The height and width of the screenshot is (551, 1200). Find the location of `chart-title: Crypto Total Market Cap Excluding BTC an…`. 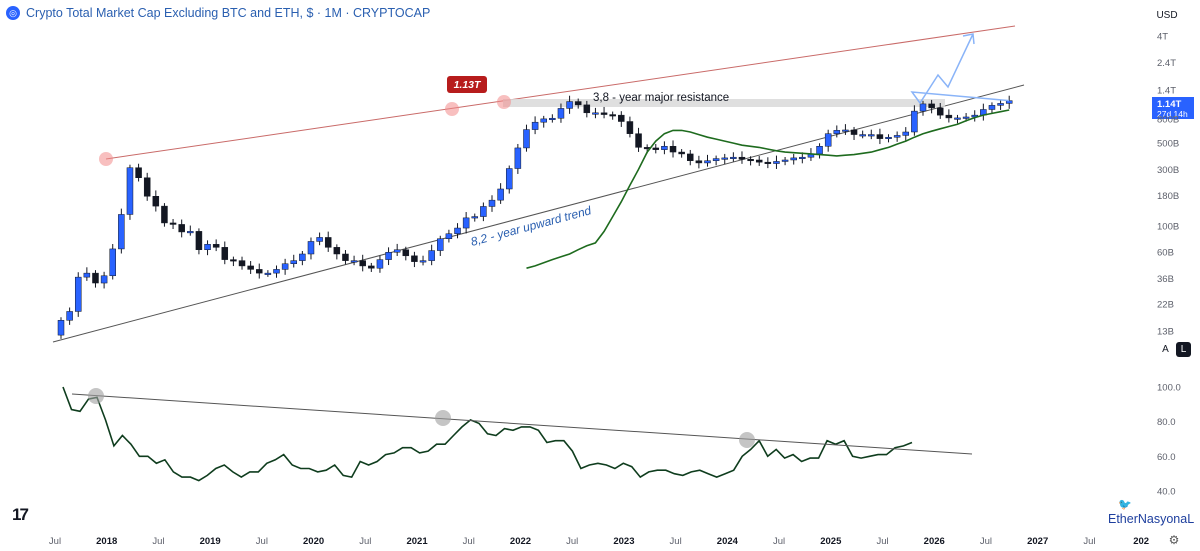

chart-title: Crypto Total Market Cap Excluding BTC an… is located at coordinates (228, 13).